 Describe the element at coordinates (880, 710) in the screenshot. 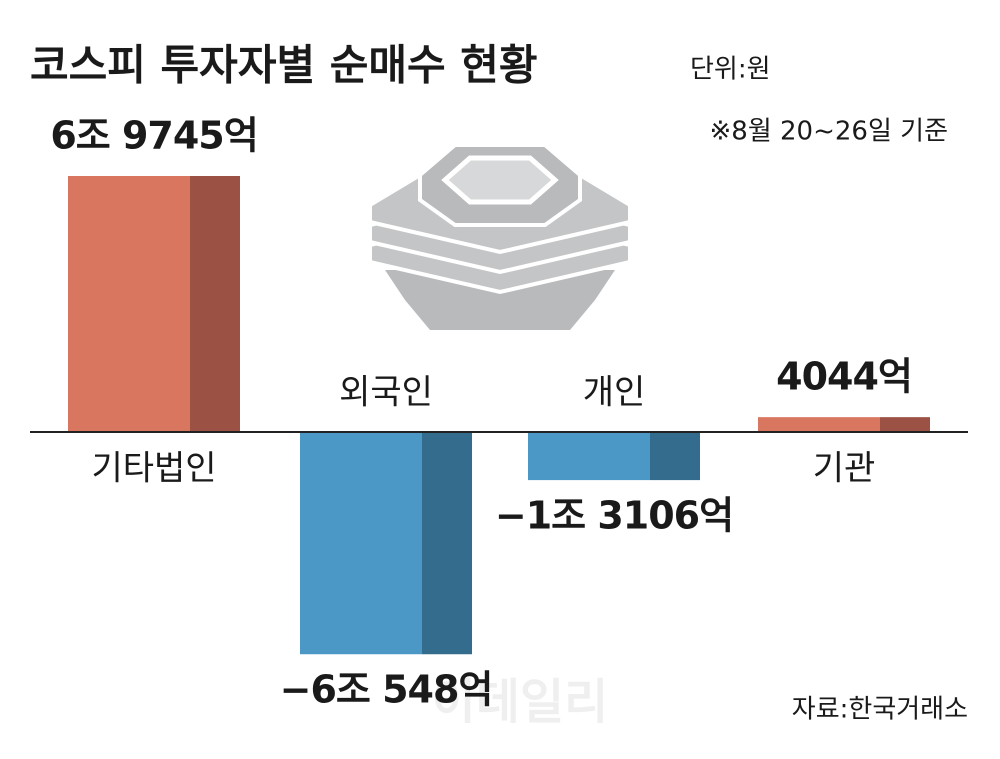

I see `source: 자료:한국거래소` at that location.